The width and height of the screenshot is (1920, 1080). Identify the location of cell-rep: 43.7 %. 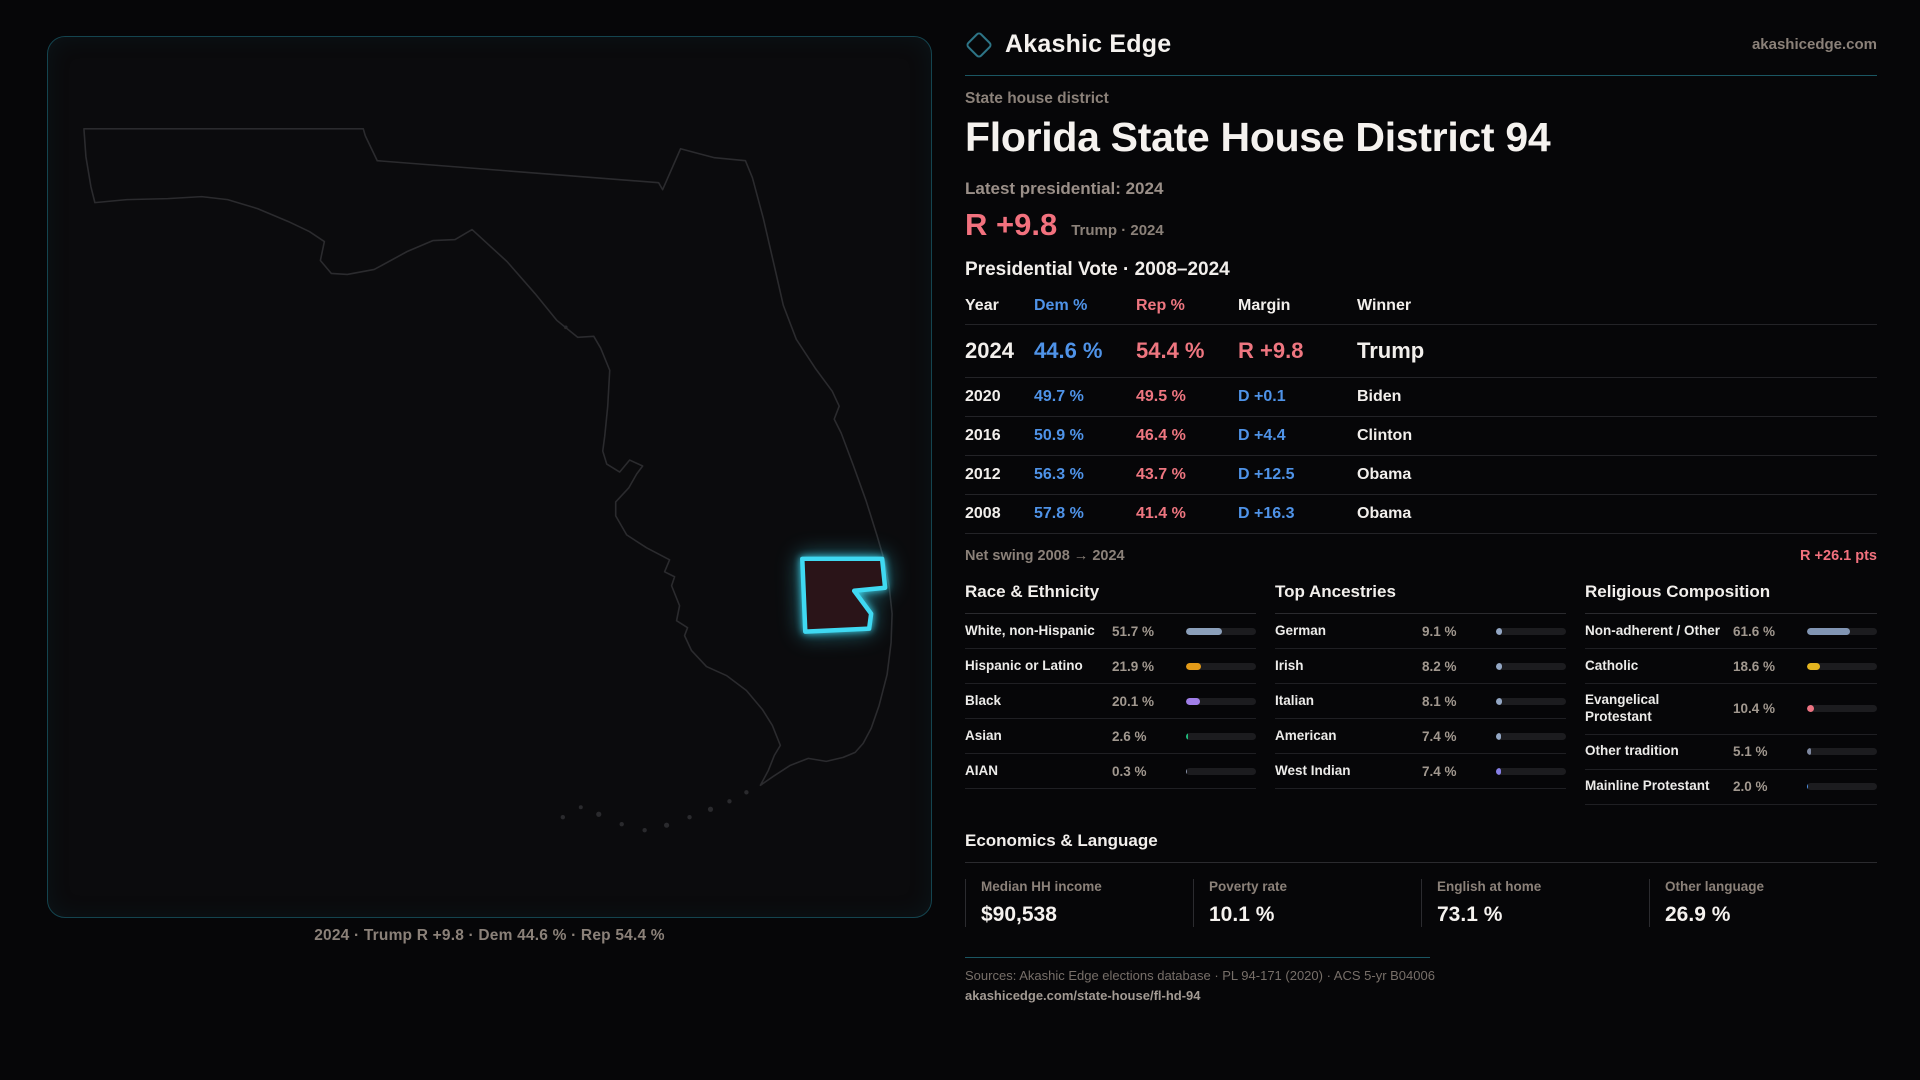
(1161, 474).